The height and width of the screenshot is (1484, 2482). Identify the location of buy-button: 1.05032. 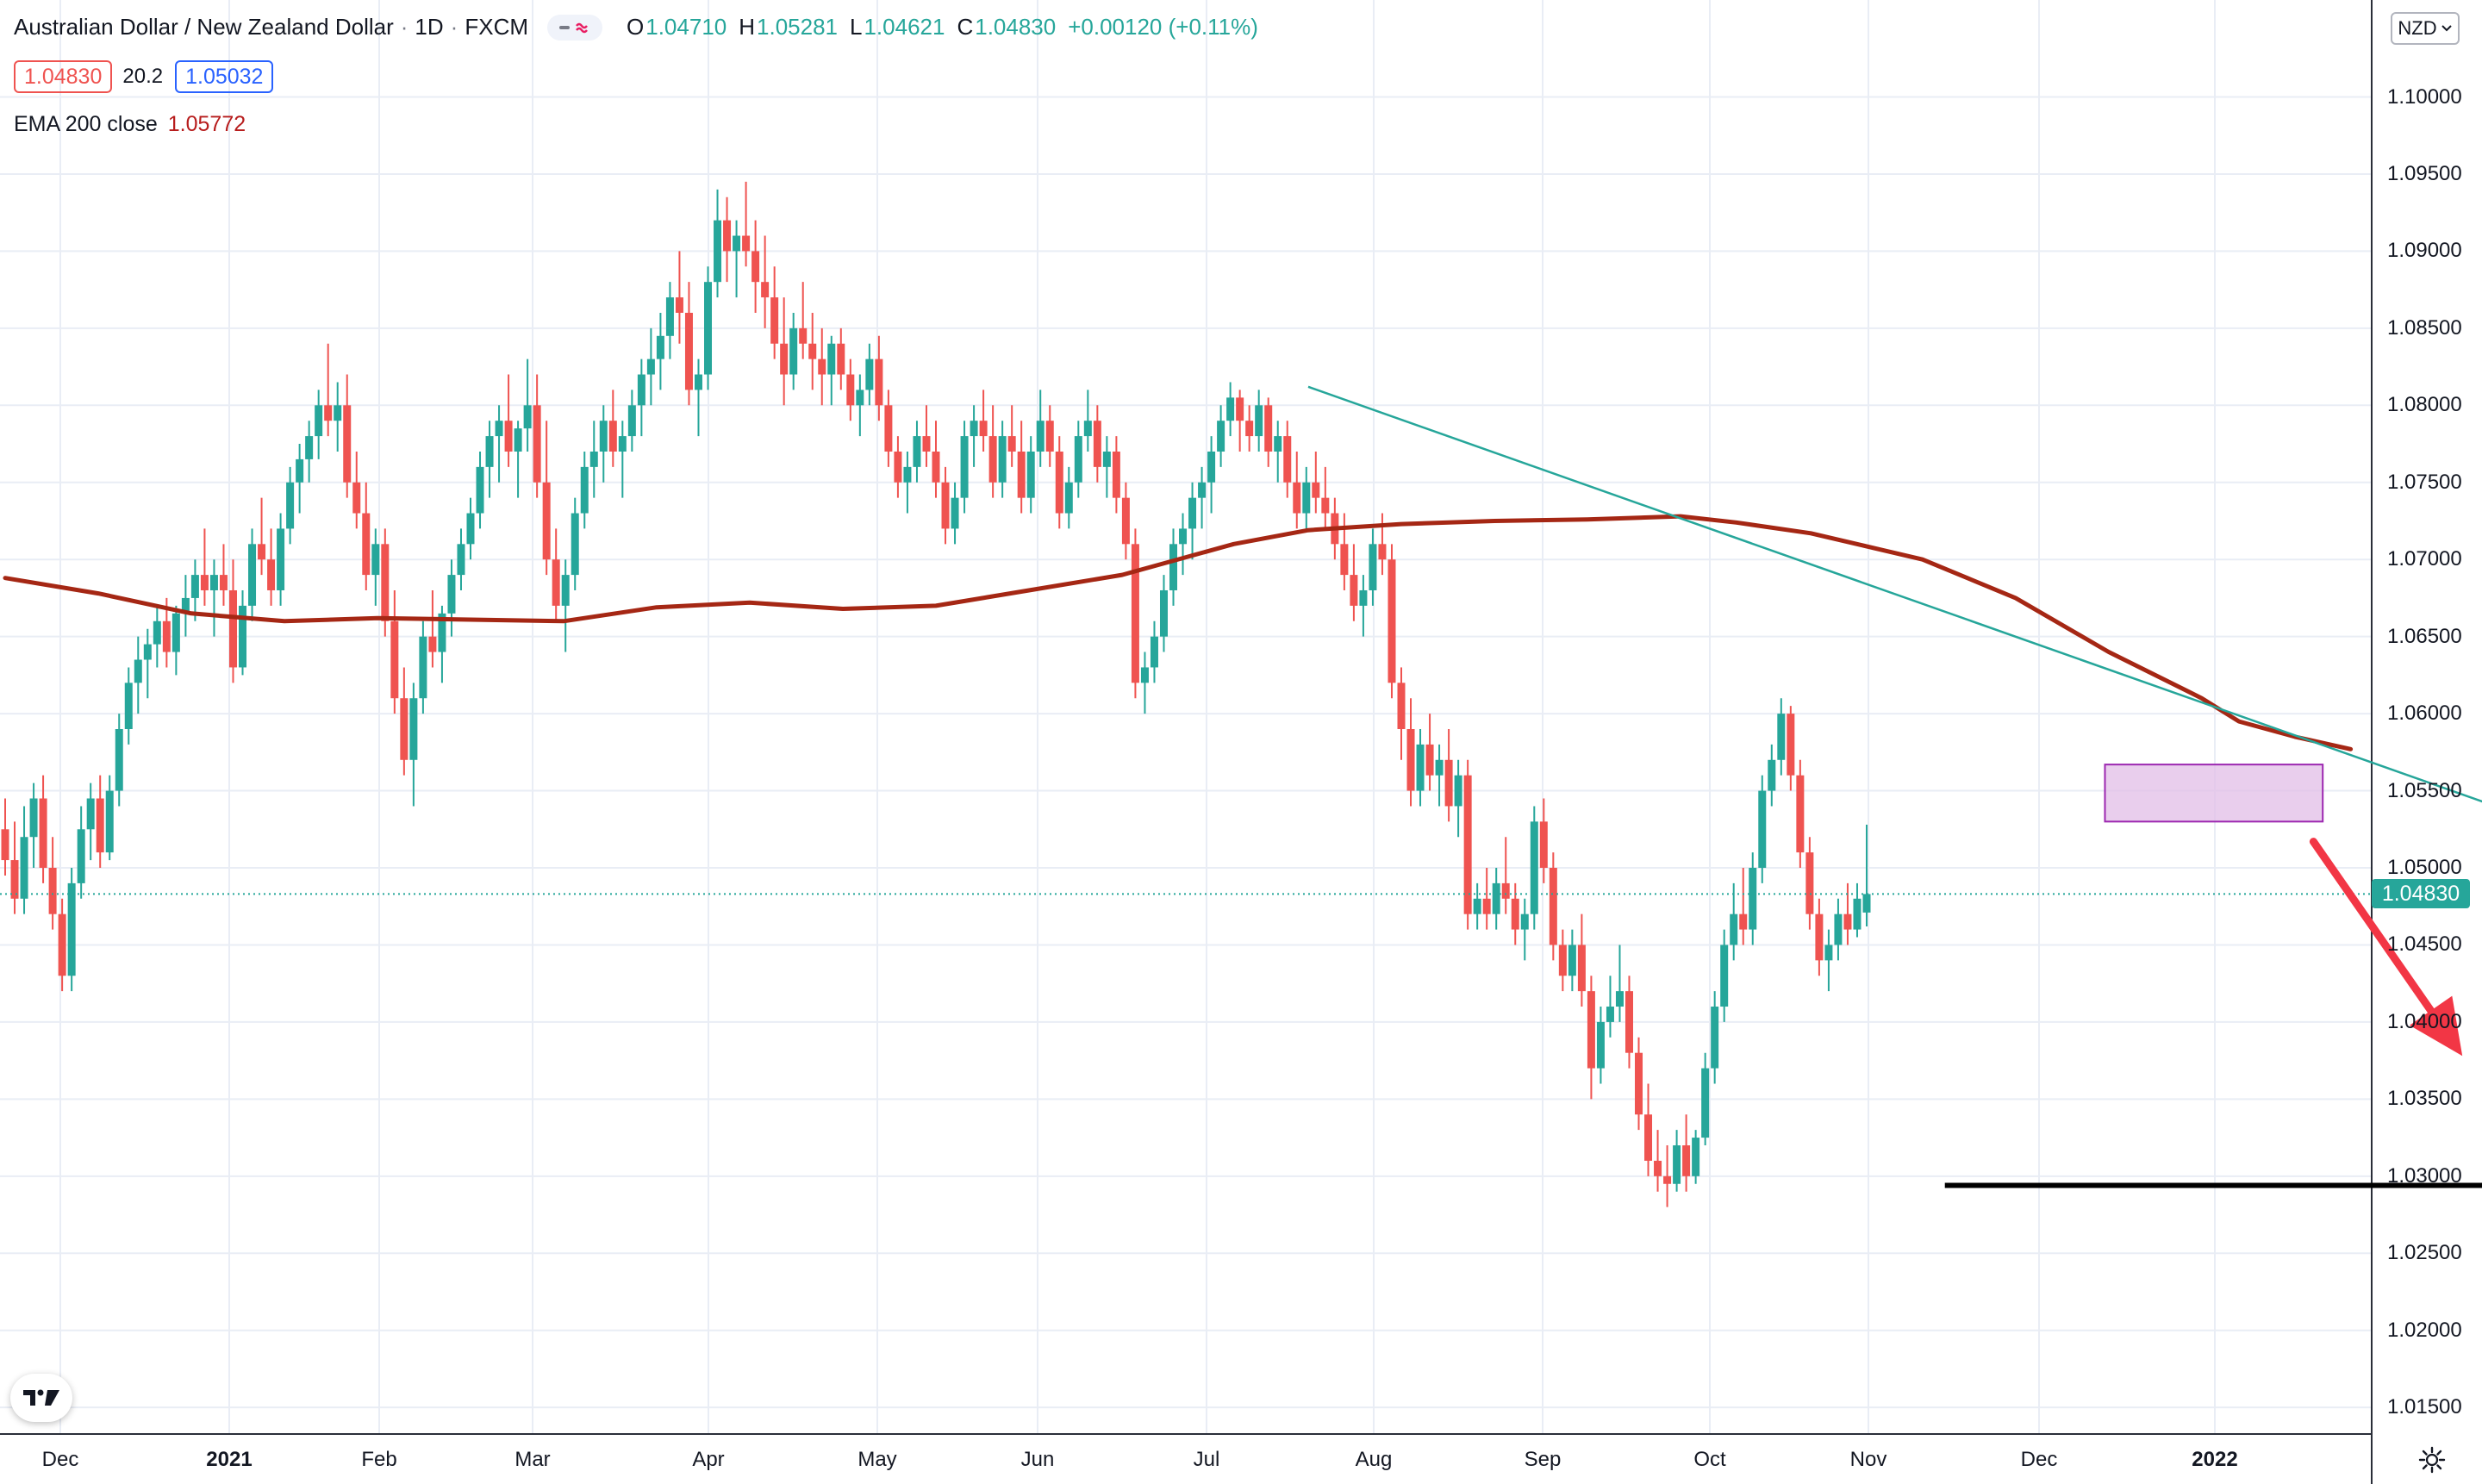
(224, 77).